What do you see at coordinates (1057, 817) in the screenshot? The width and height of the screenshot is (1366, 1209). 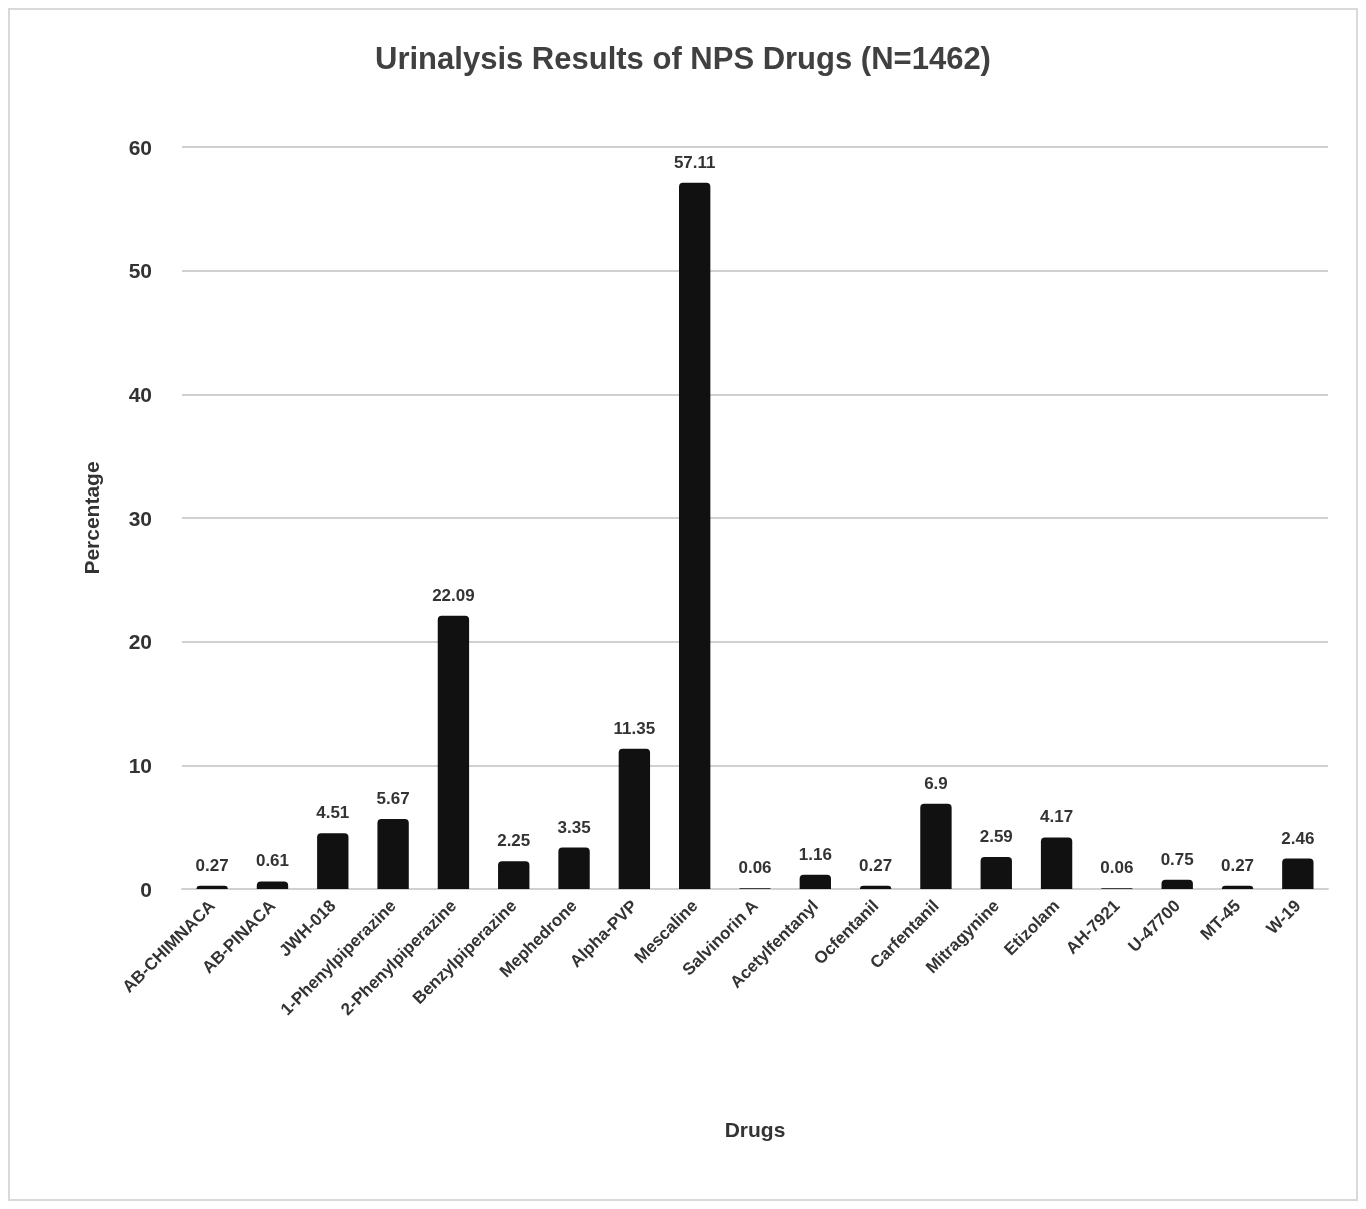 I see `data-label: 4.17` at bounding box center [1057, 817].